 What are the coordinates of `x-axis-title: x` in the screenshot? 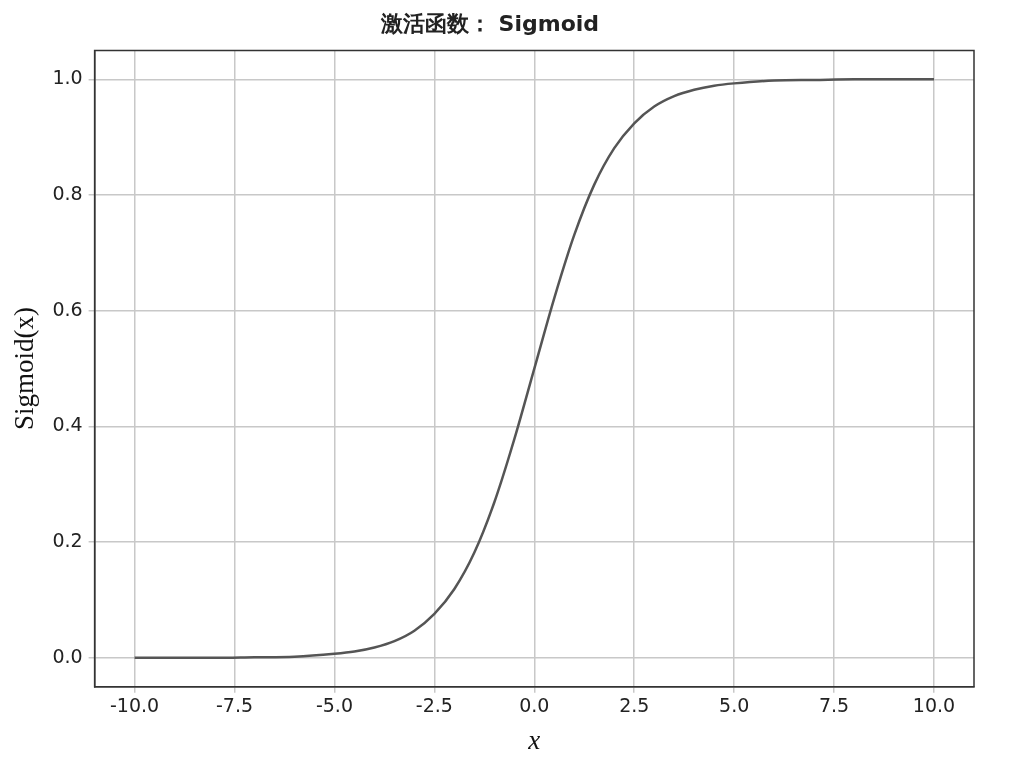 It's located at (534, 739).